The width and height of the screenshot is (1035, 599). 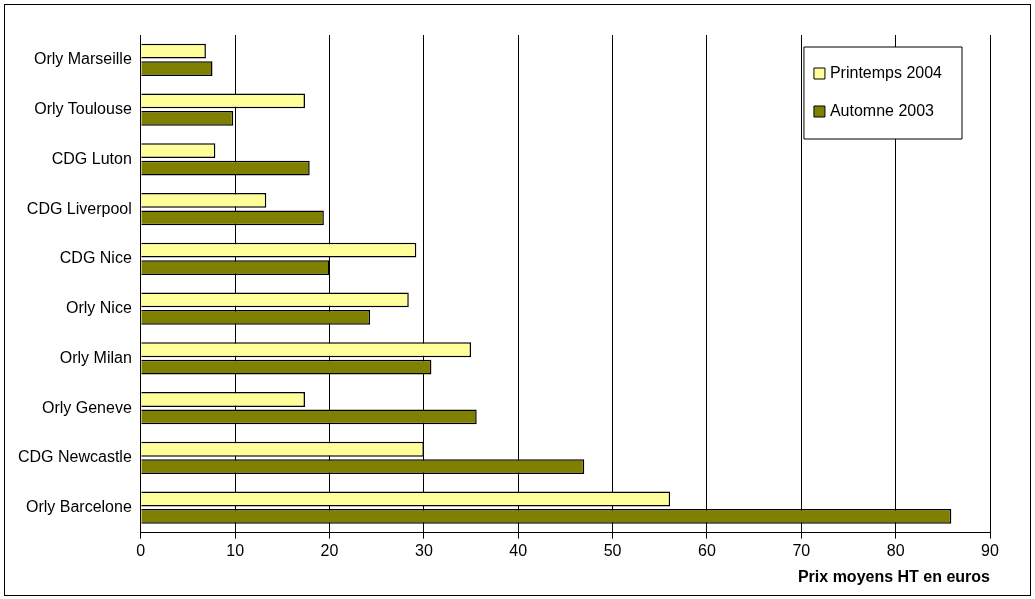 I want to click on x-tick-label: 0, so click(x=141, y=550).